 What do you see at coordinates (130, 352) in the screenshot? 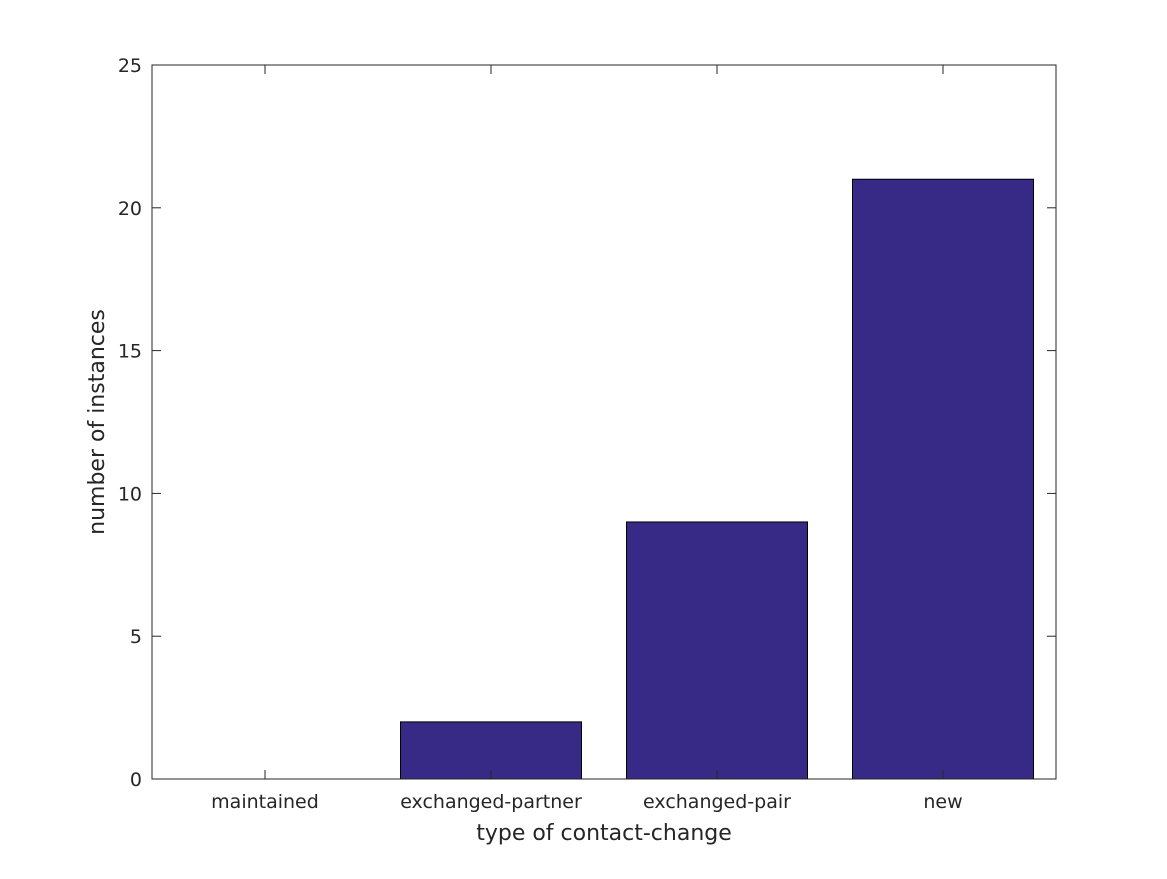
I see `y-tick-label: 15` at bounding box center [130, 352].